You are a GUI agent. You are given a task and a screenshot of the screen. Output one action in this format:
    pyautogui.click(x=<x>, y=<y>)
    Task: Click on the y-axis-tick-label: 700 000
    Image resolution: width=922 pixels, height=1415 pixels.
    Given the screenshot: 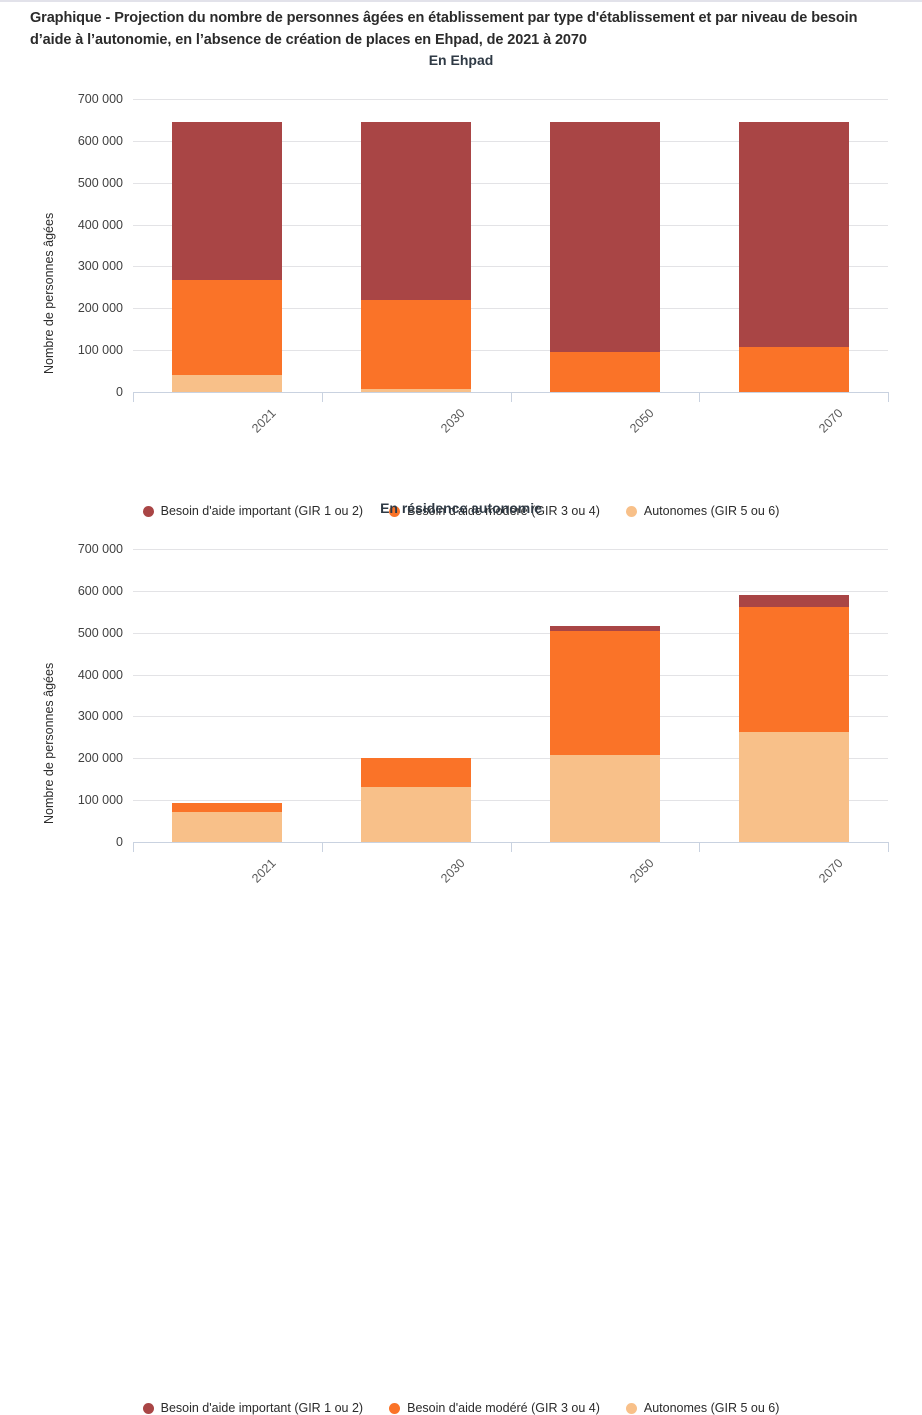 What is the action you would take?
    pyautogui.click(x=100, y=549)
    